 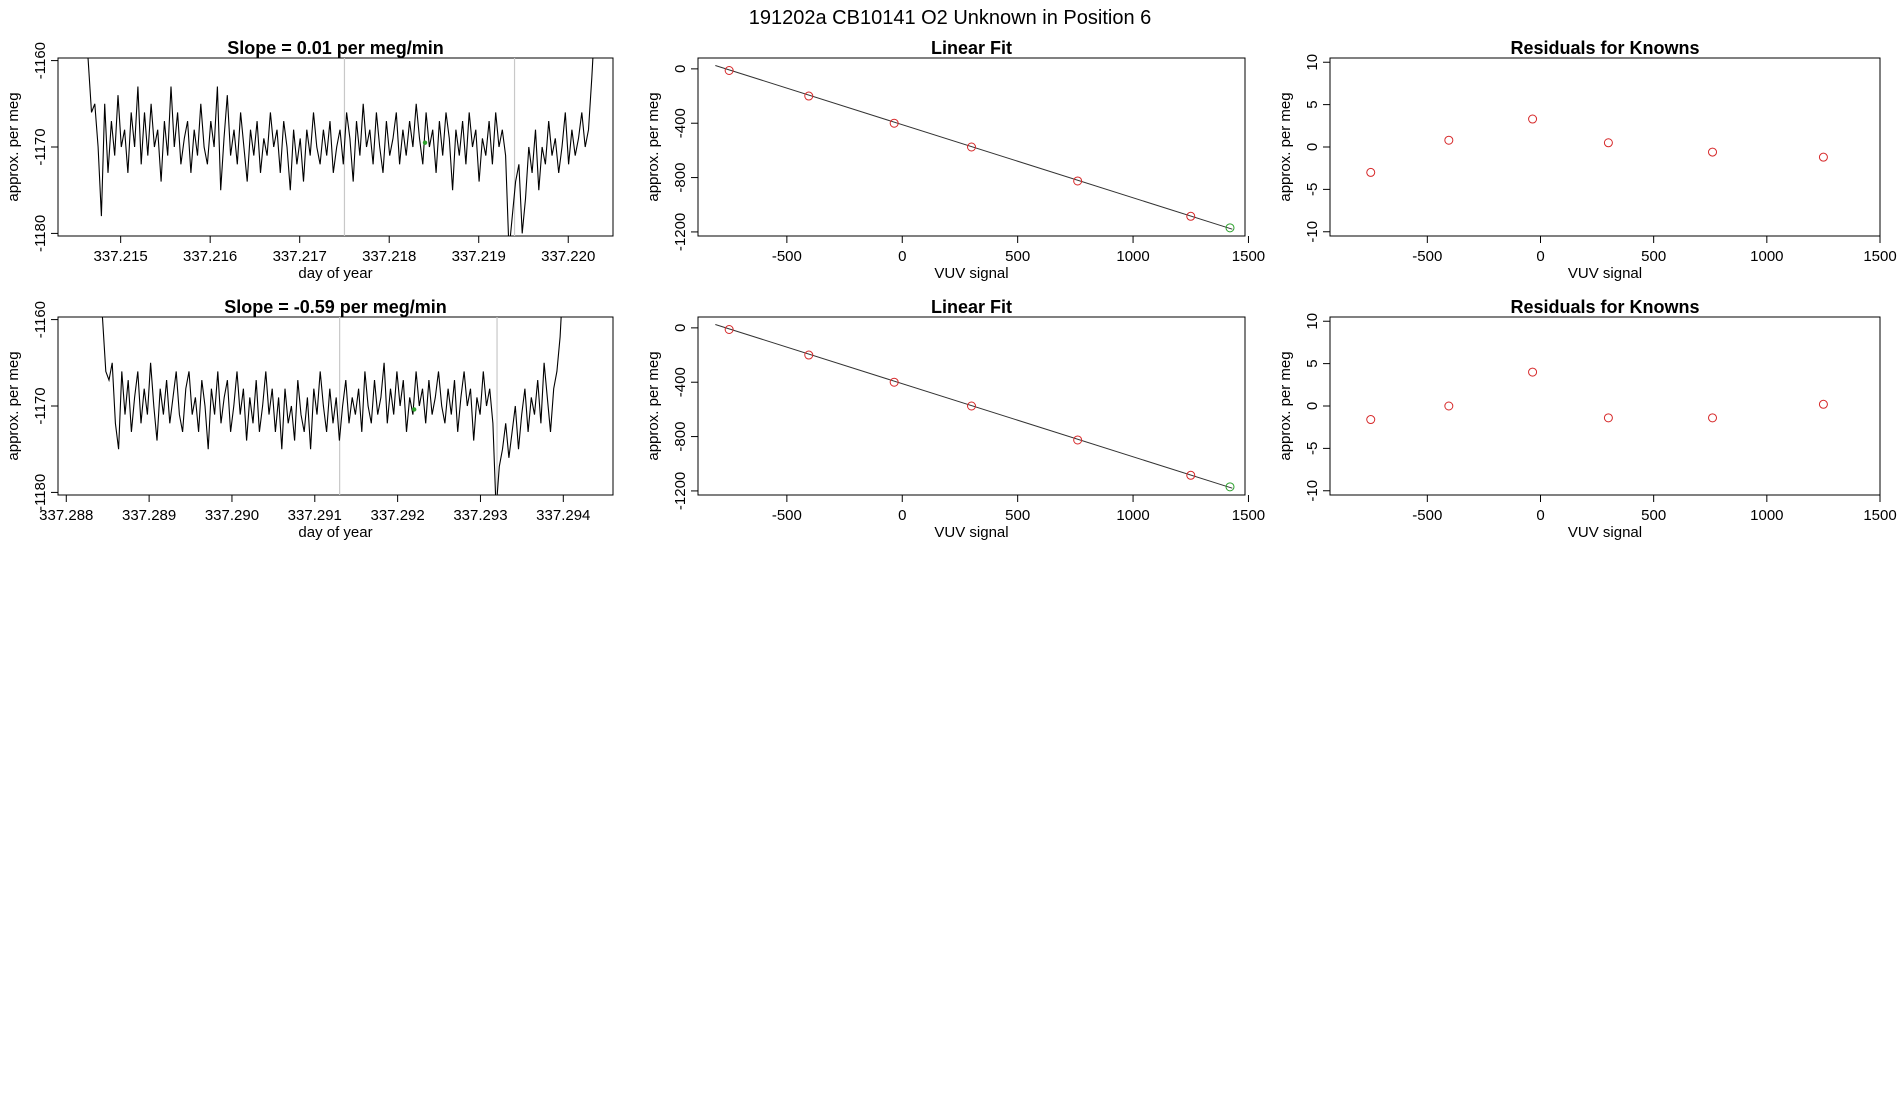 I want to click on plot-title: Slope = 0.01 per meg/min, so click(x=335, y=48).